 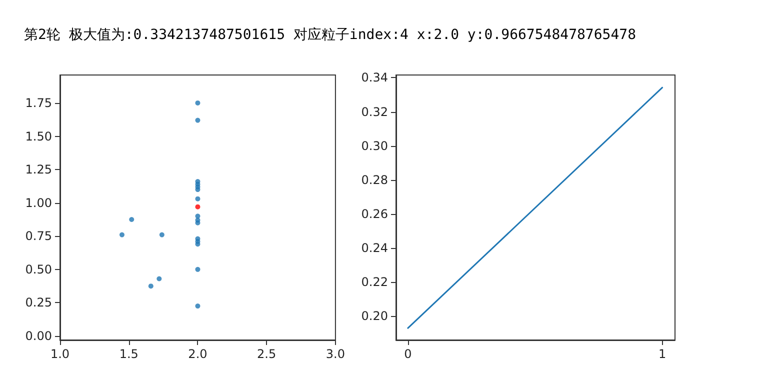 I want to click on y-tick-label: 1.50, so click(x=38, y=136).